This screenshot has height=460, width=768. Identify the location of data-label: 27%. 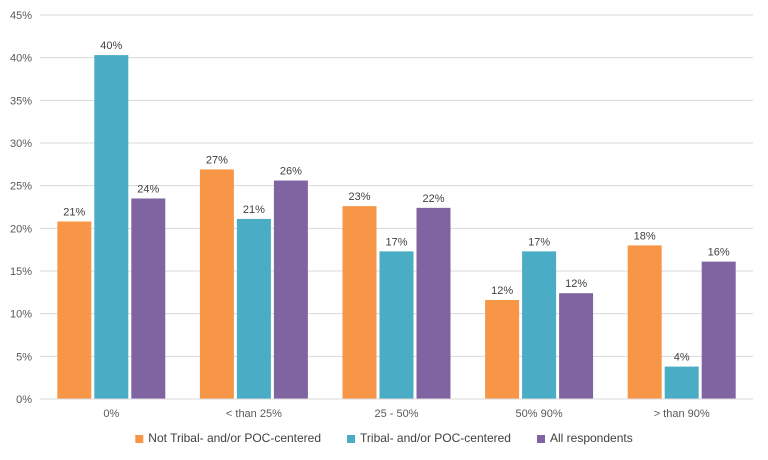
(217, 160).